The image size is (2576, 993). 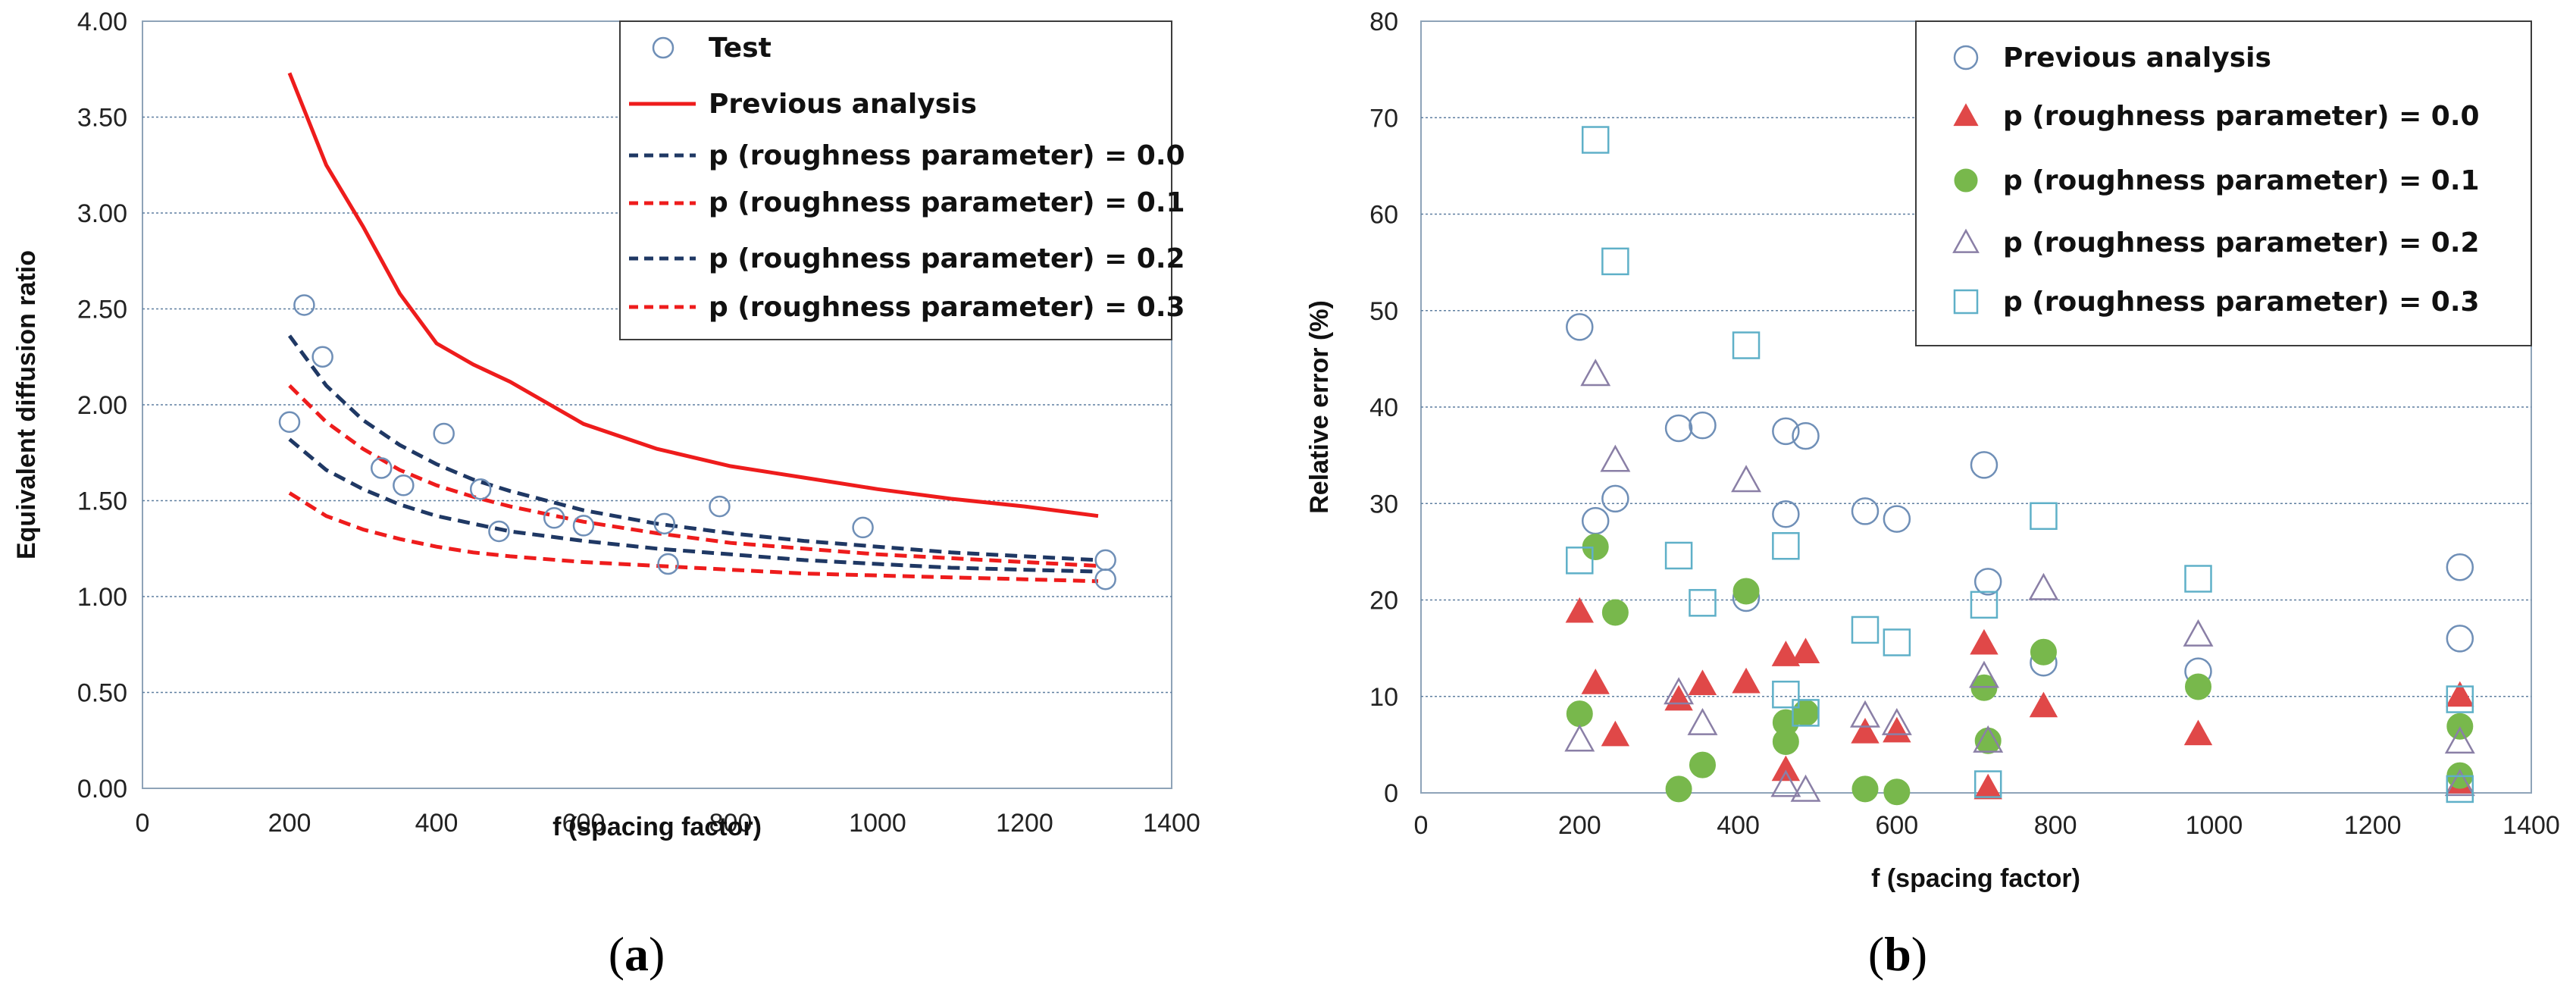 What do you see at coordinates (102, 502) in the screenshot?
I see `a-y-tick-label: 1.50` at bounding box center [102, 502].